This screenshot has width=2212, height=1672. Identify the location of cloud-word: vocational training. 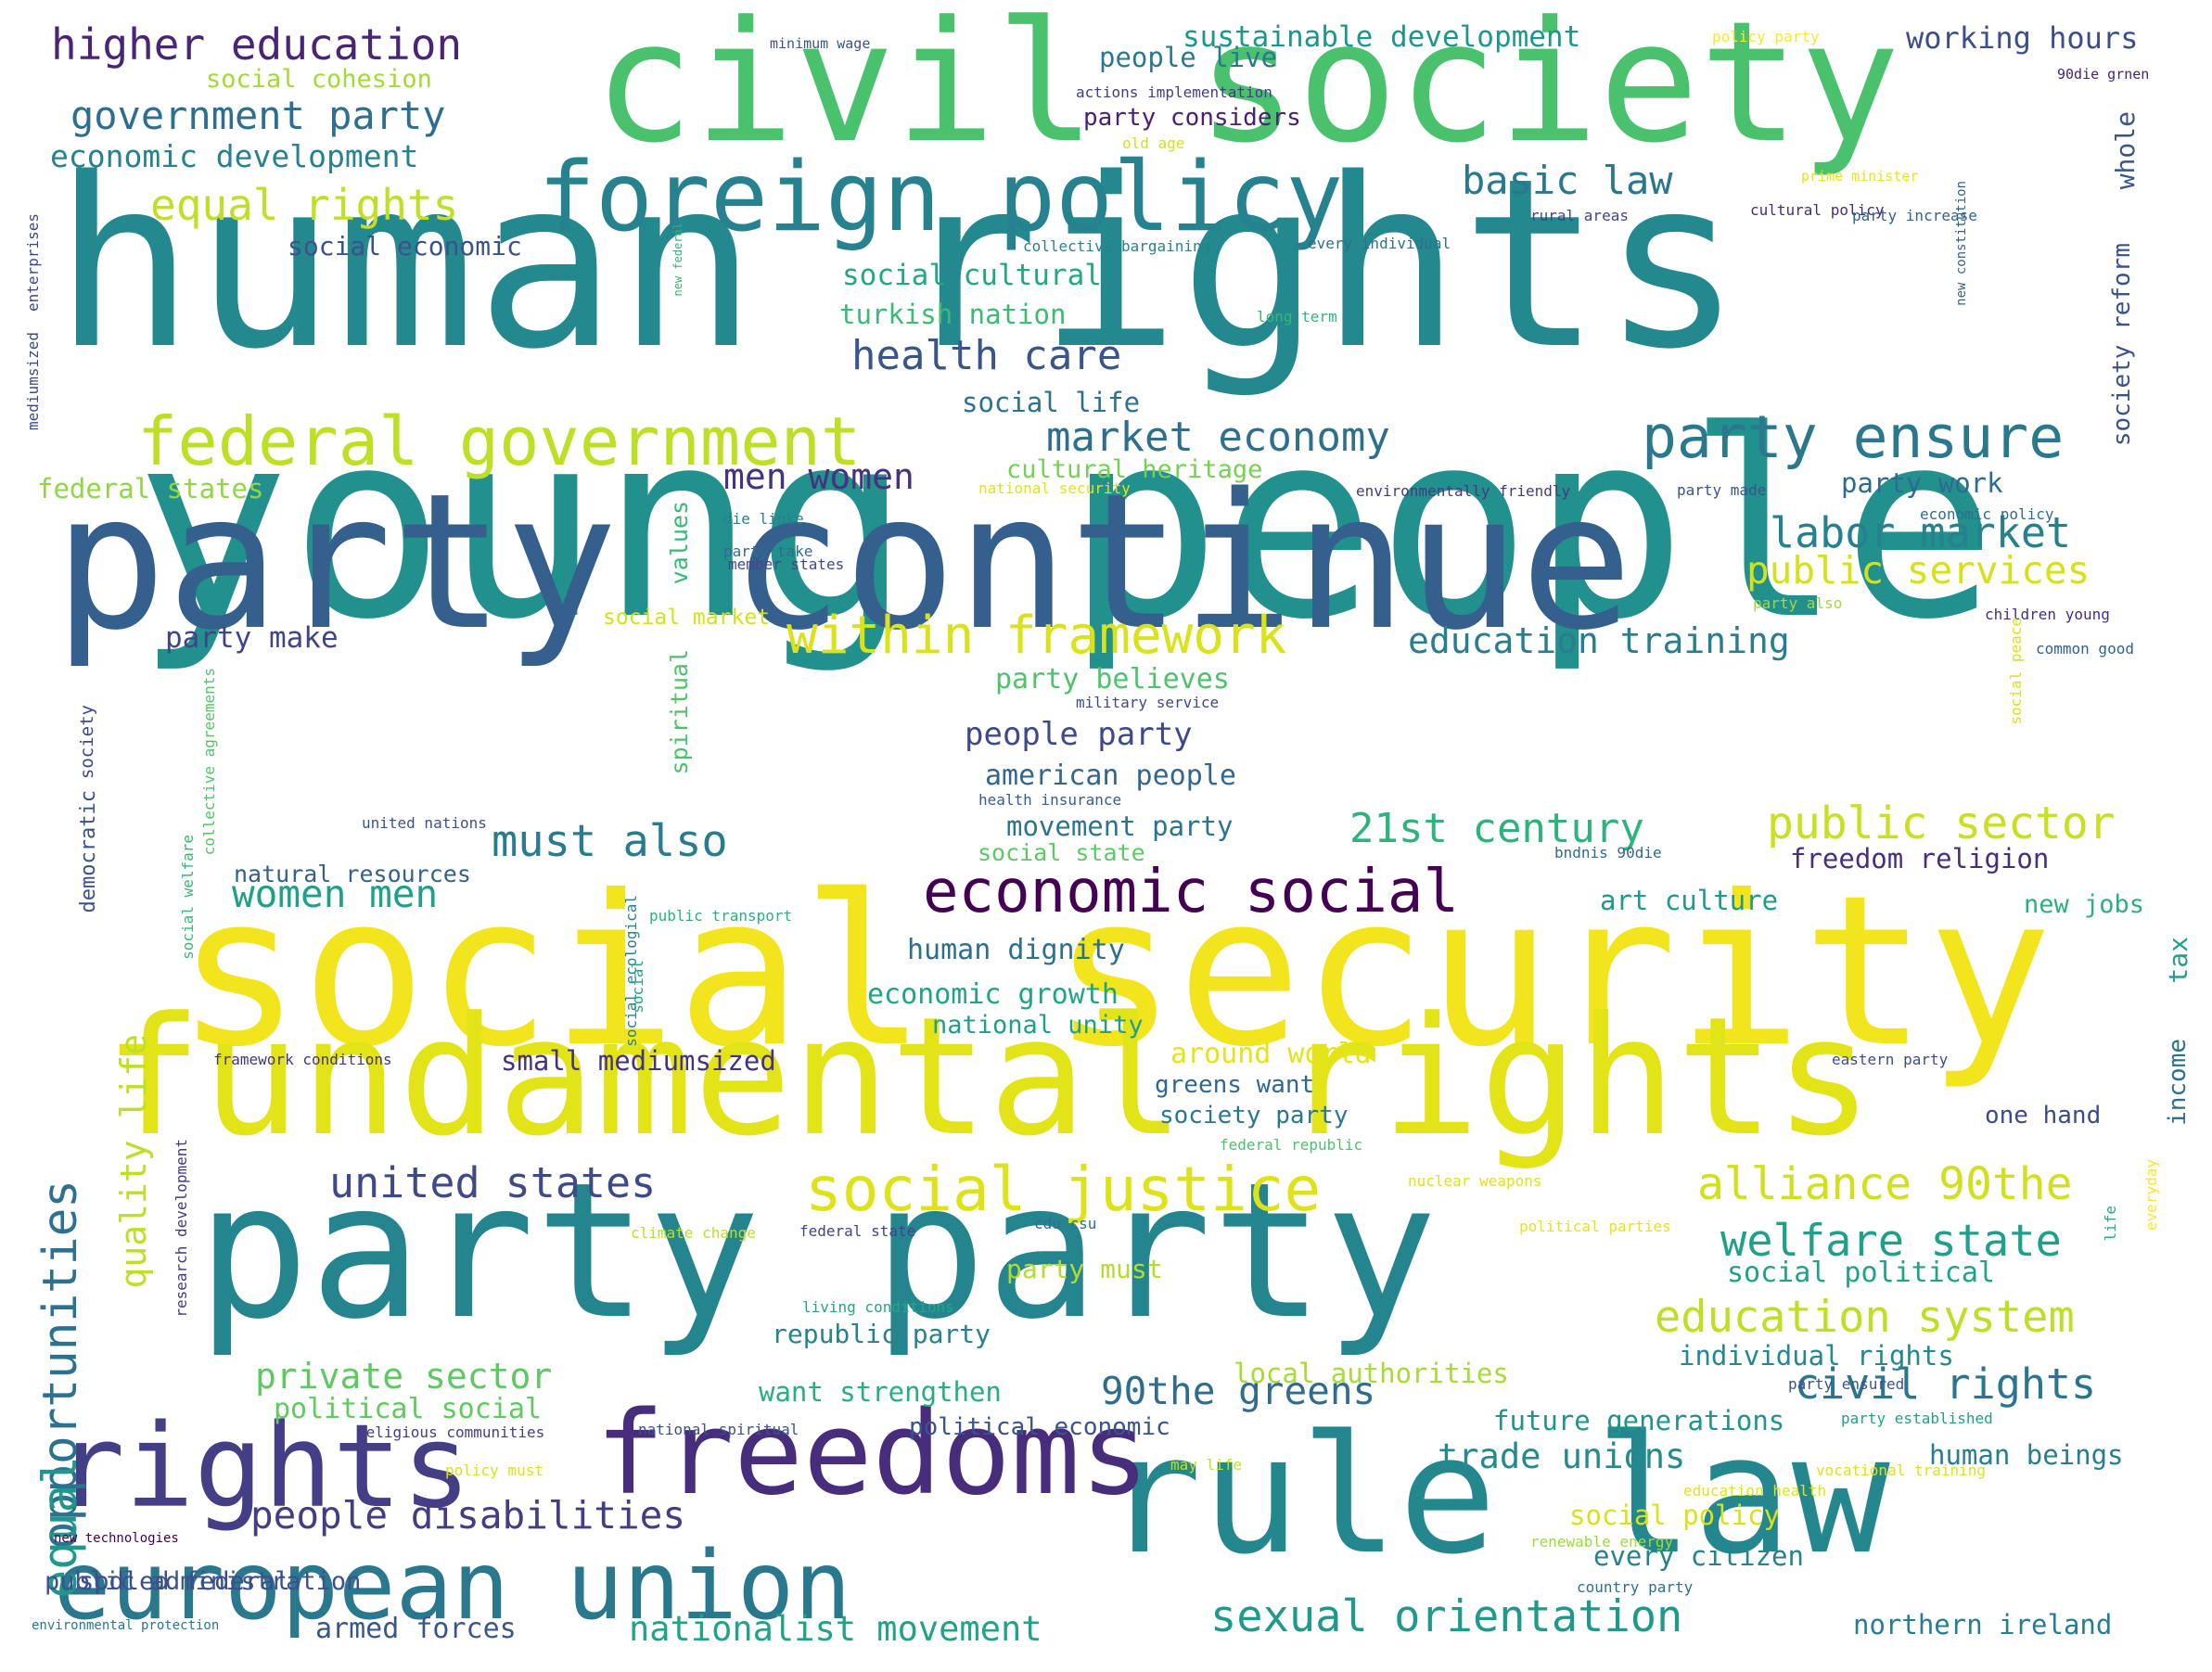
(1902, 1470).